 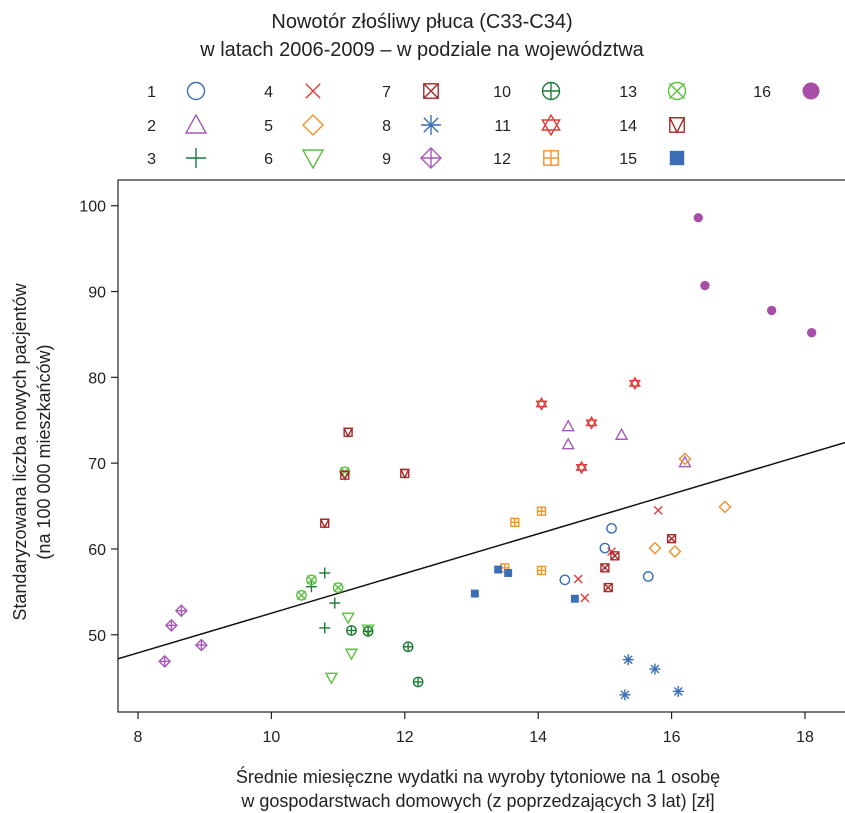 I want to click on y-tick-label: 60, so click(x=97, y=550).